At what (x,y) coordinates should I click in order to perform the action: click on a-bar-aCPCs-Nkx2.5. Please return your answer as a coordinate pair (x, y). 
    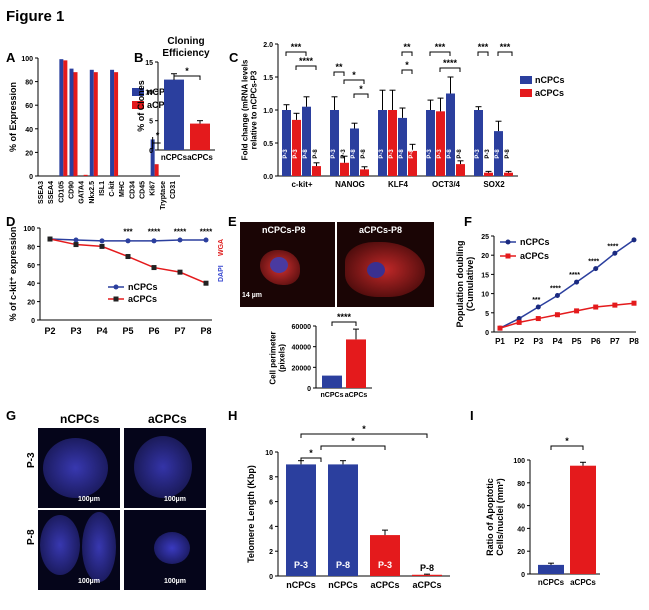
    Looking at the image, I should click on (95, 124).